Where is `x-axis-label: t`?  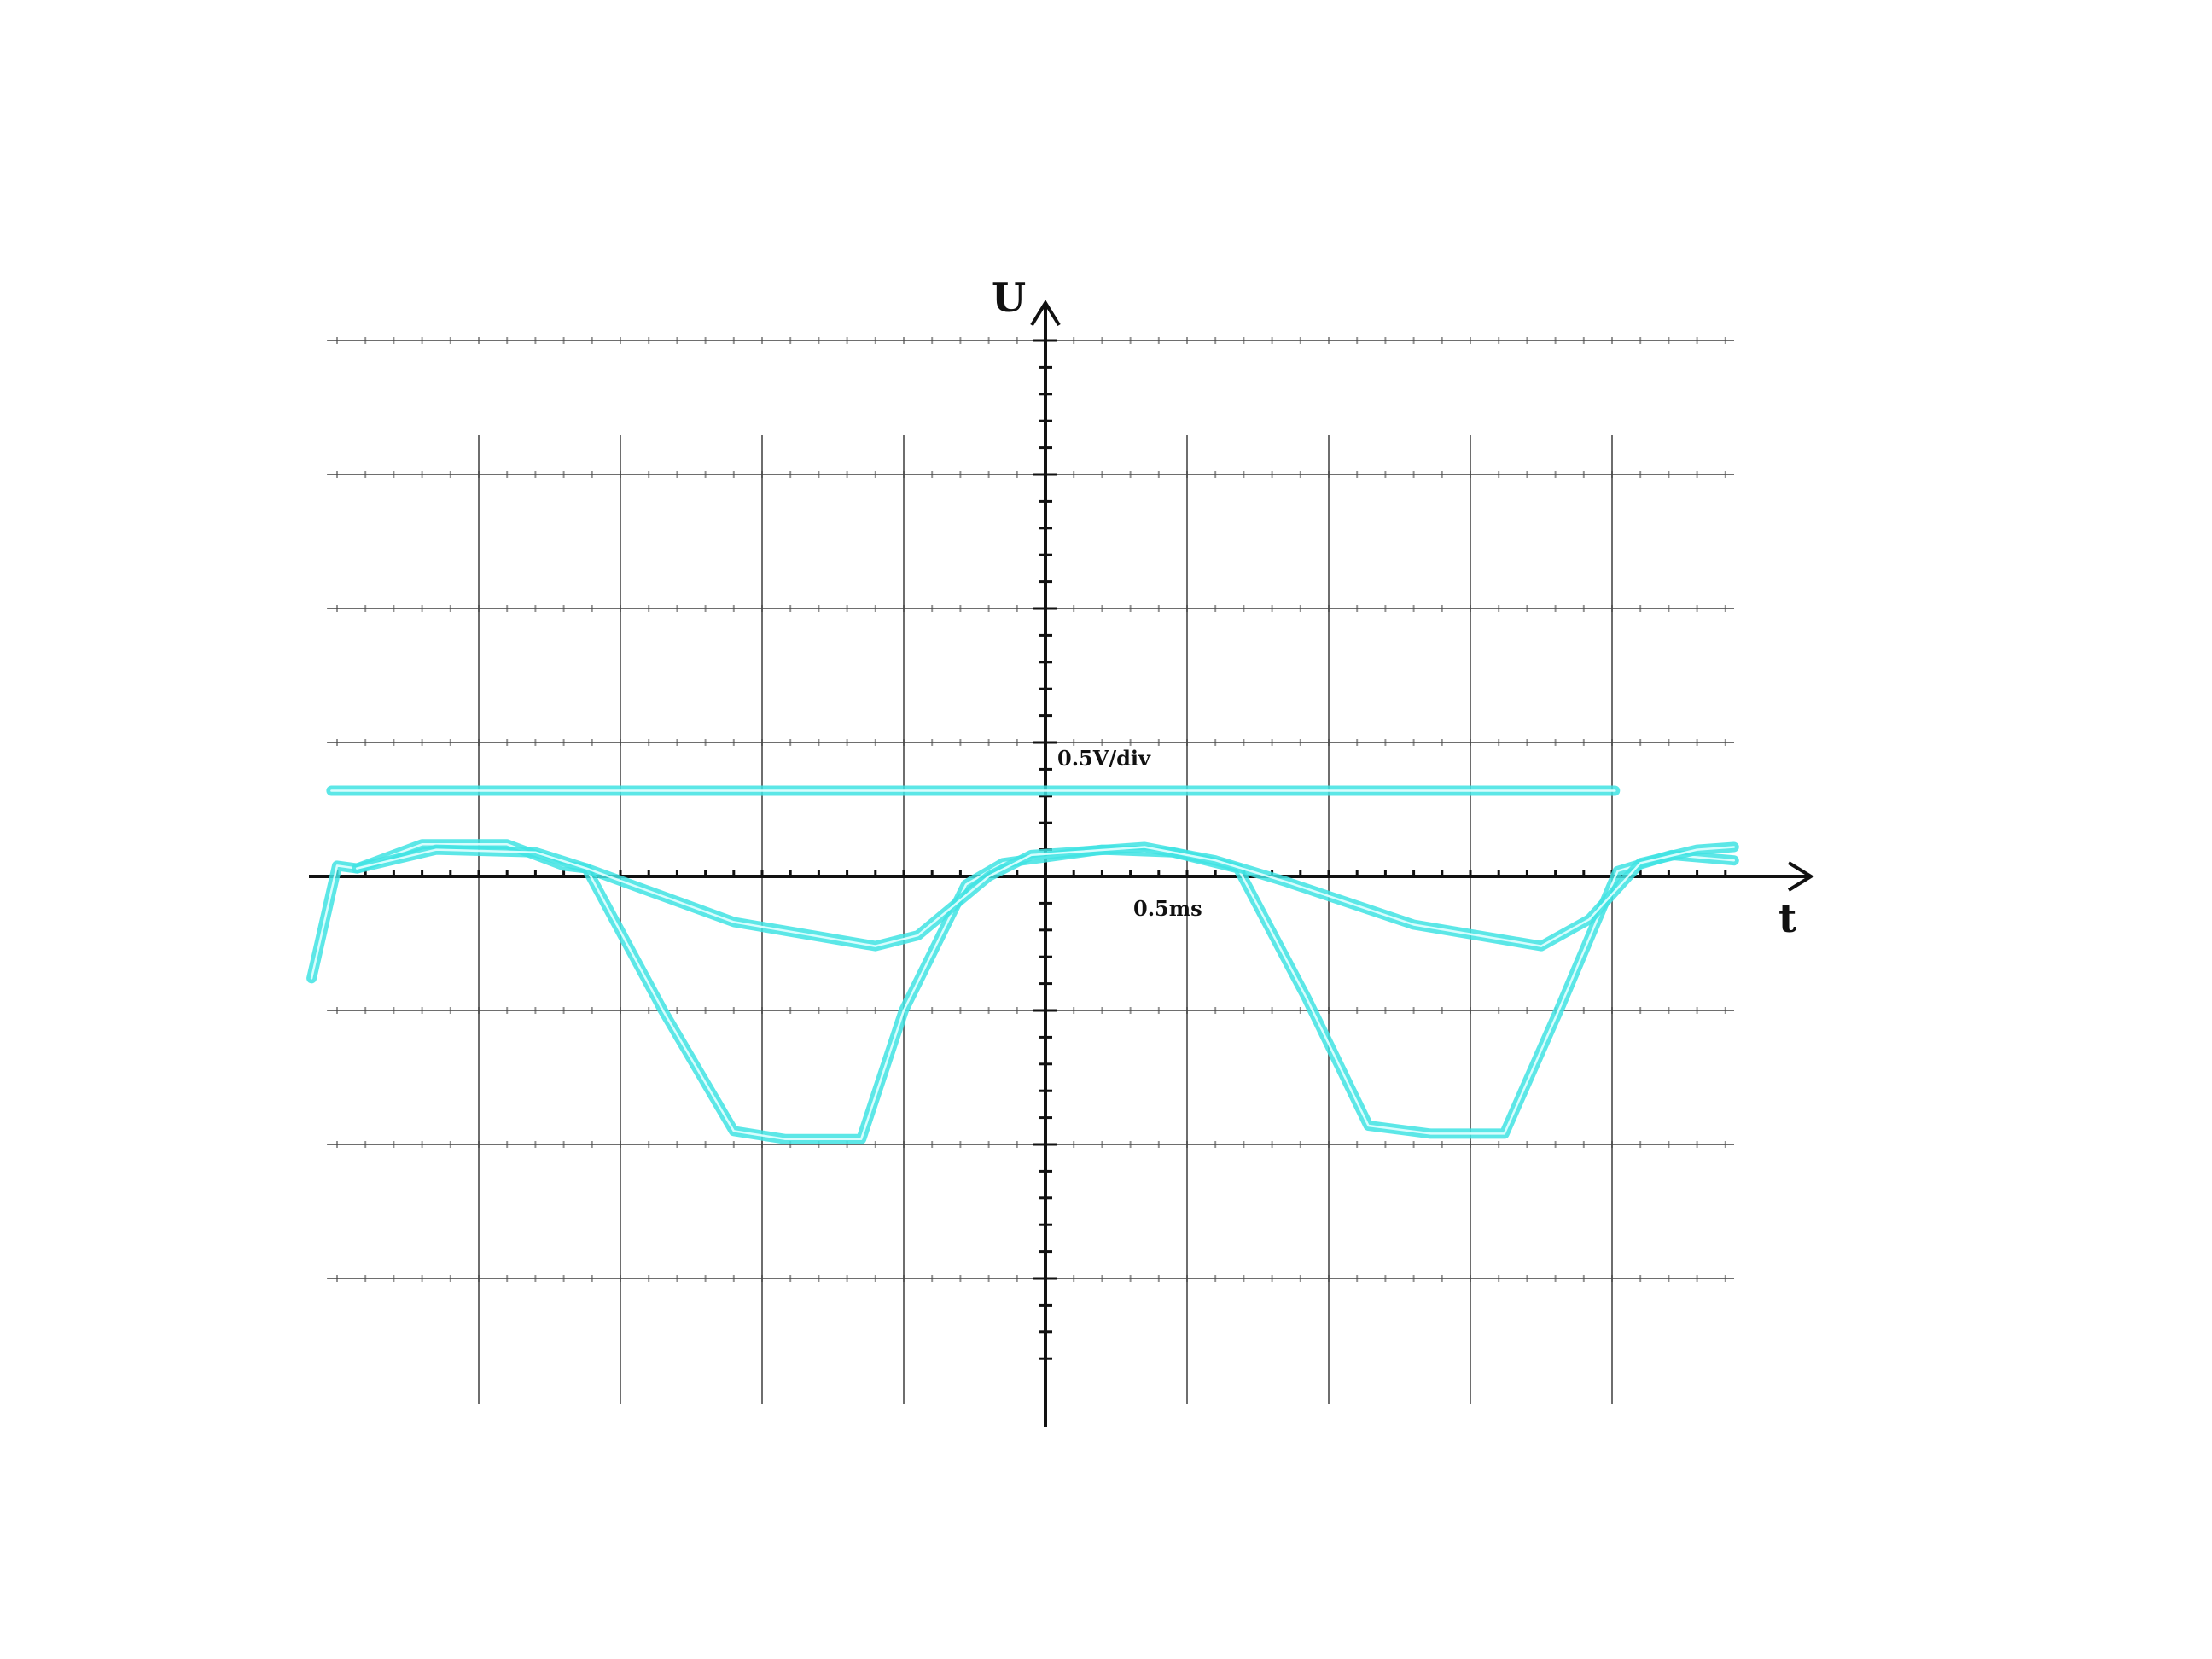
x-axis-label: t is located at coordinates (1787, 918).